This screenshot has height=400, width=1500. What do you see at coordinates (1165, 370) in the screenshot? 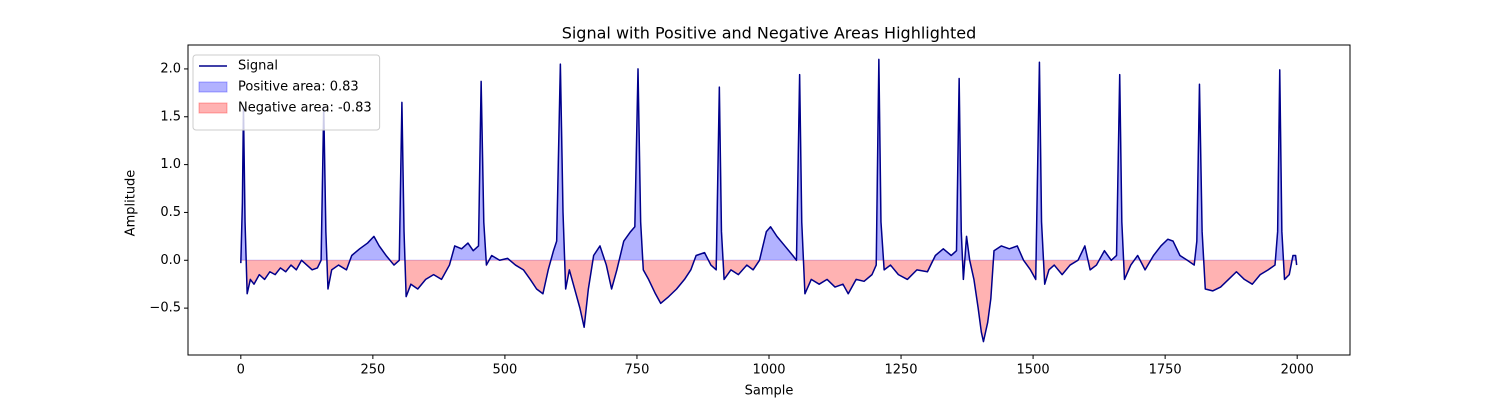
I see `x-tick-label: 1750` at bounding box center [1165, 370].